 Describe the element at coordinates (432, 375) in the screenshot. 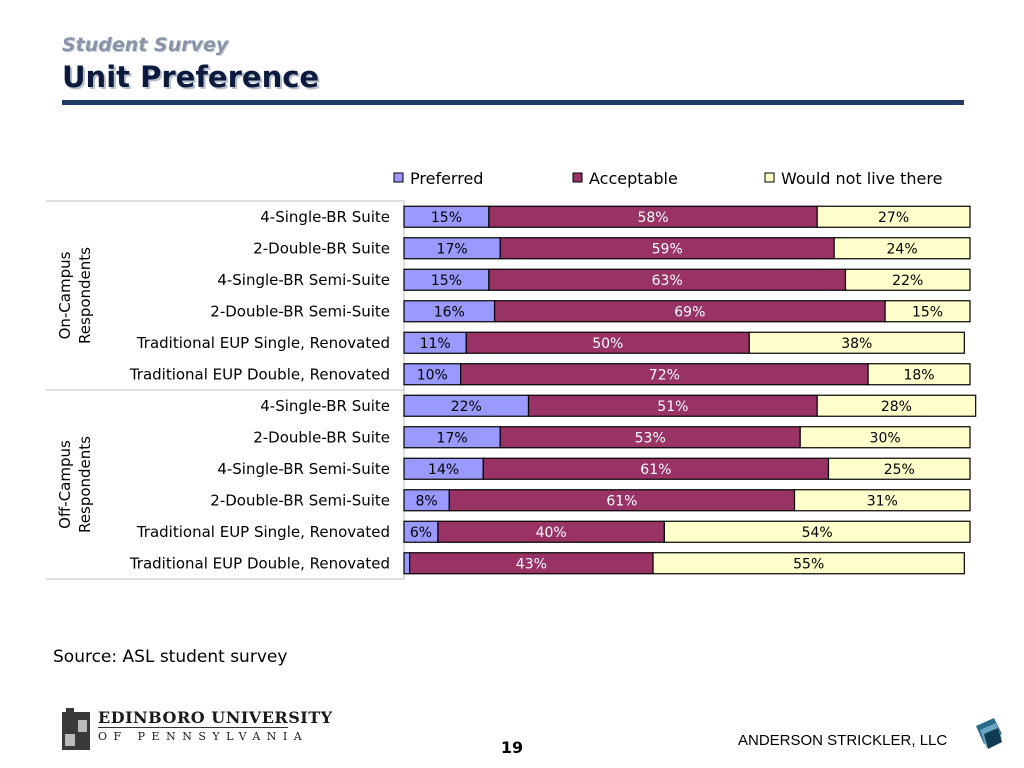

I see `data-label: 10%` at that location.